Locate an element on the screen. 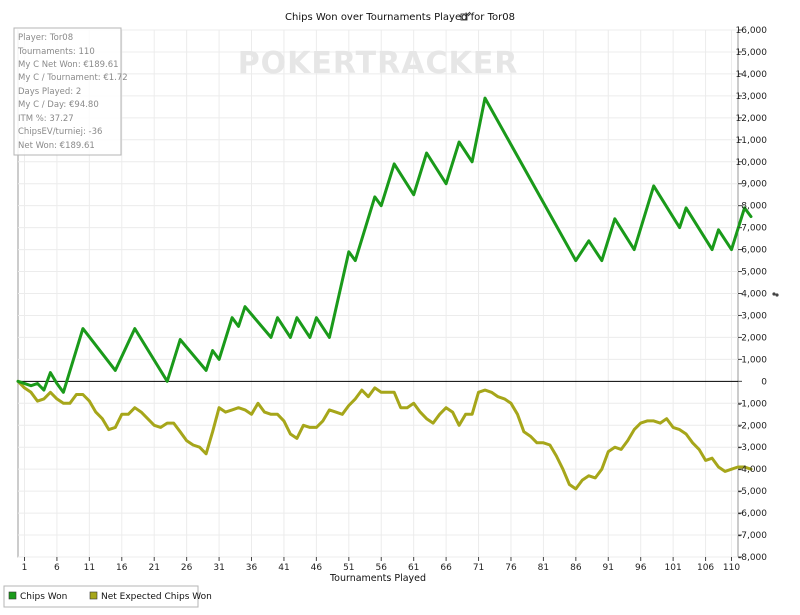 Image resolution: width=800 pixels, height=615 pixels. chips-icon is located at coordinates (775, 294).